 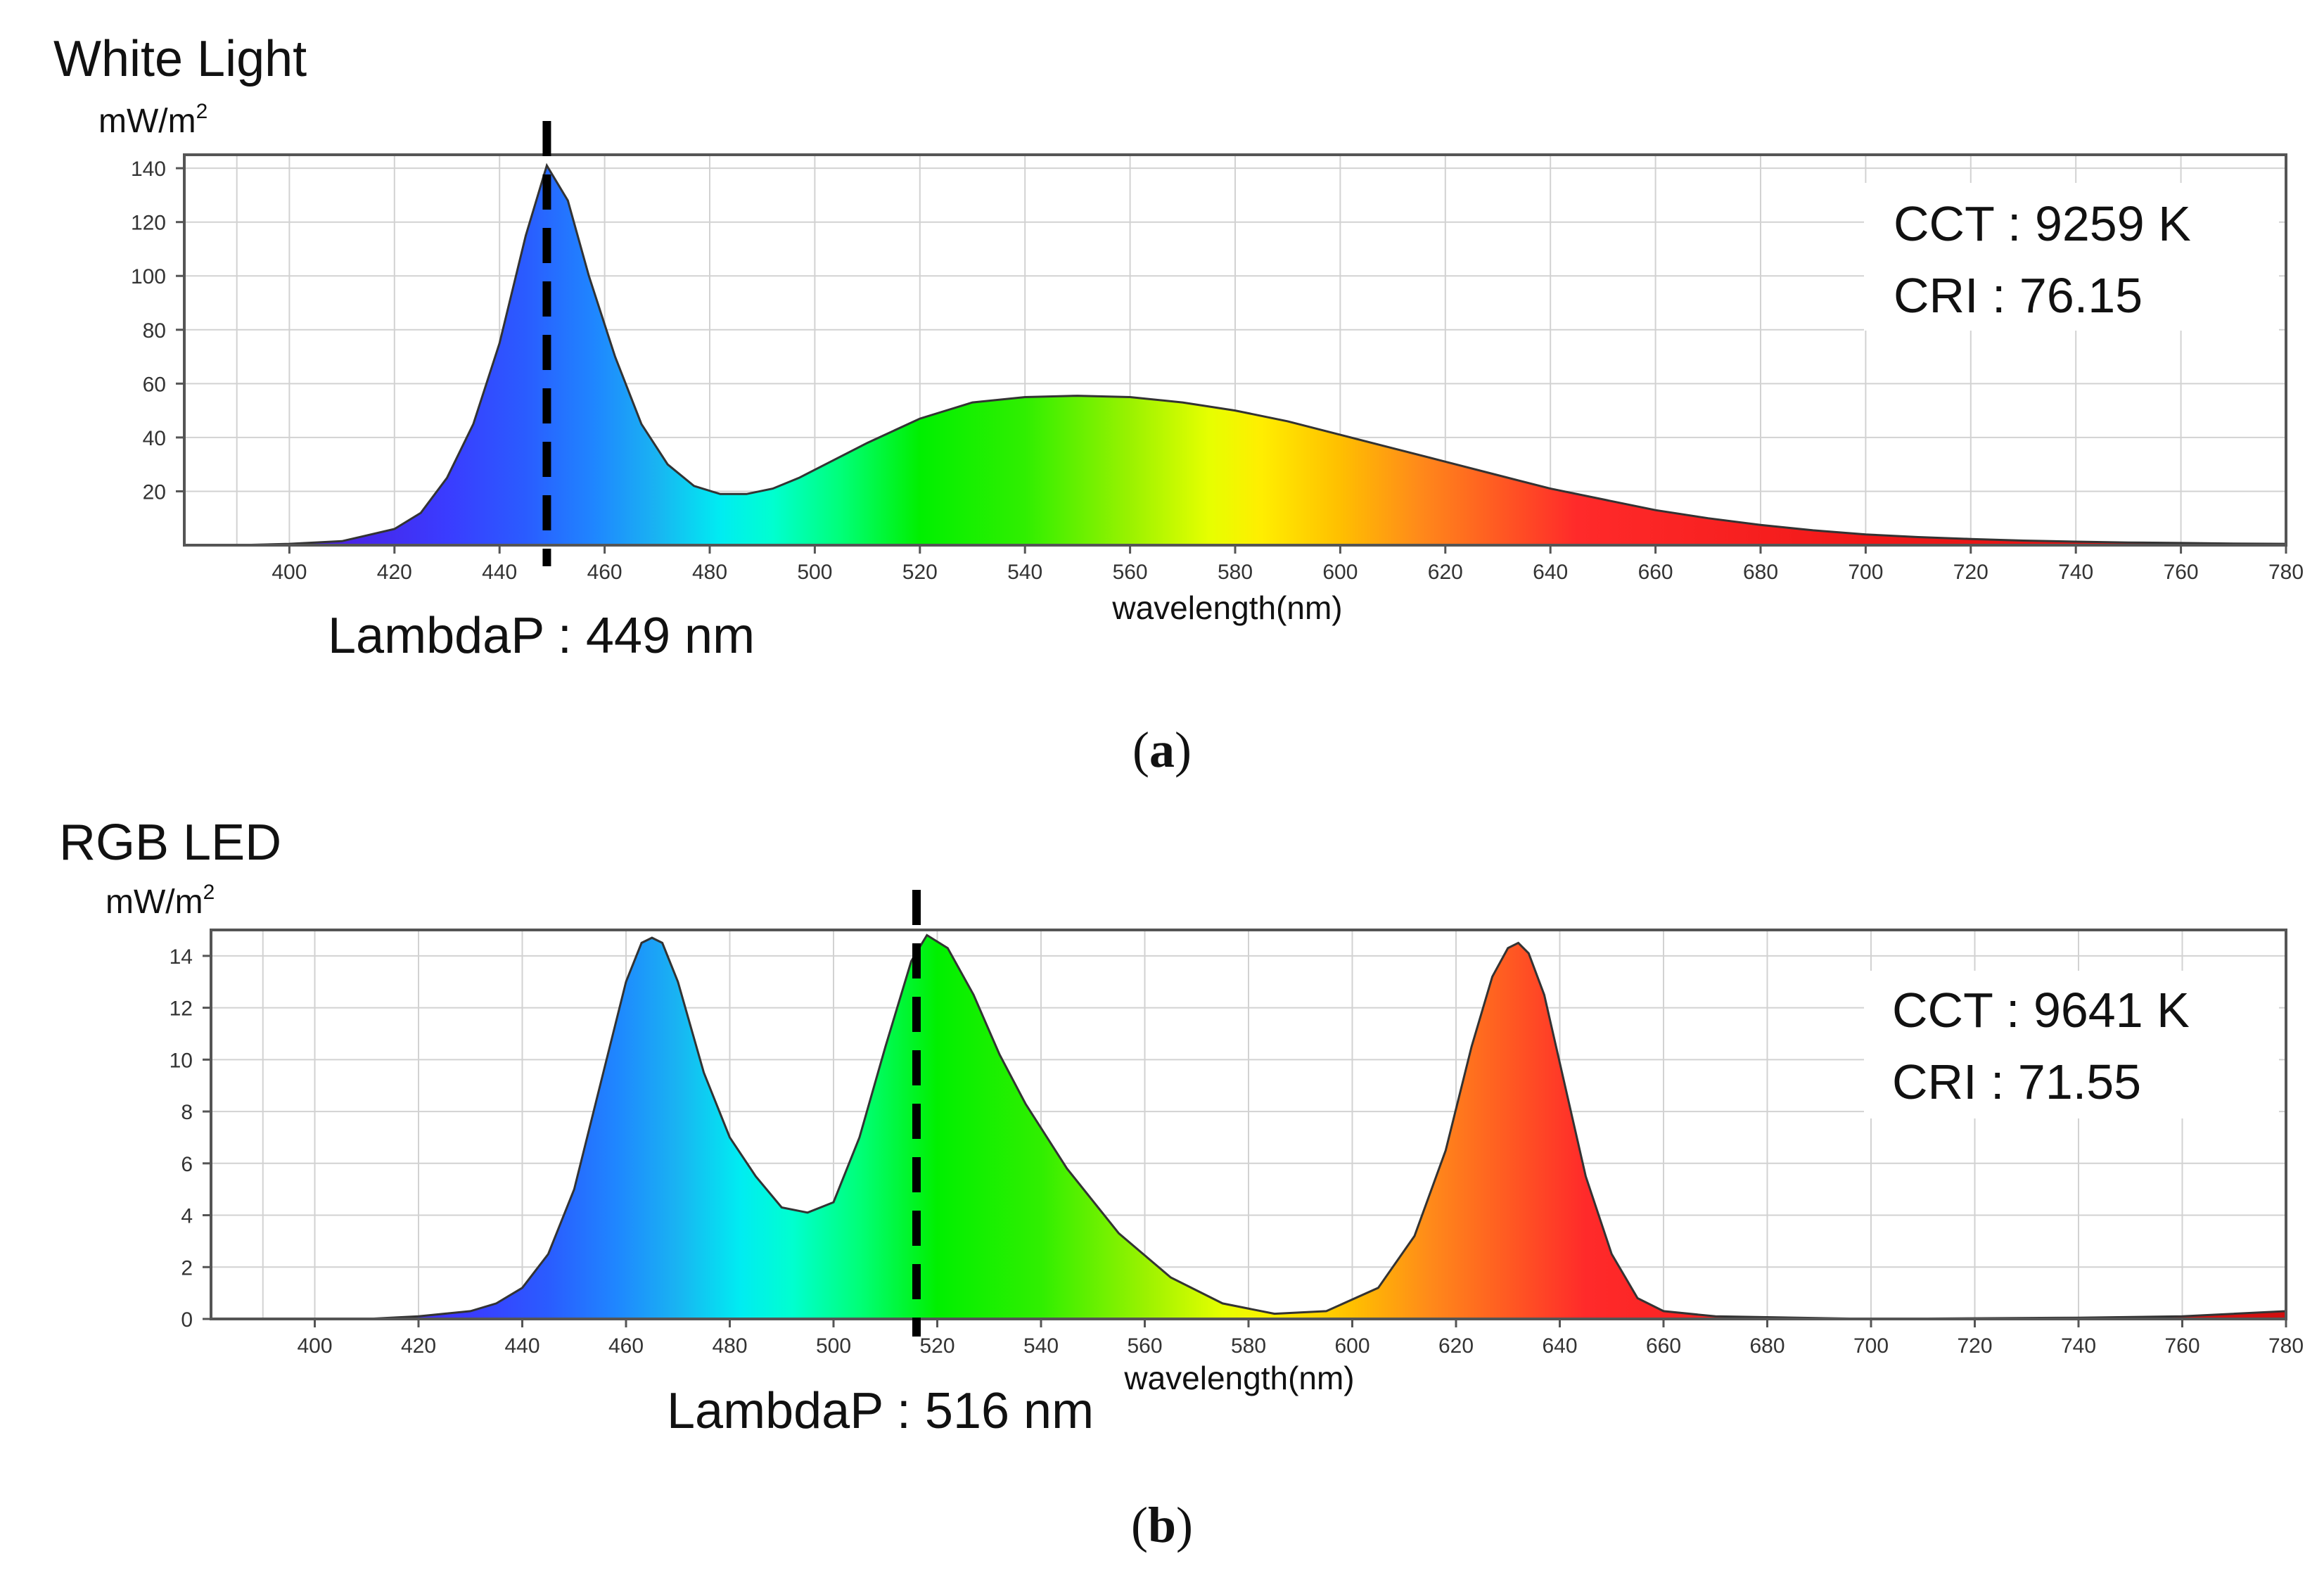 I want to click on panel-b-caption: (b), so click(x=1162, y=1525).